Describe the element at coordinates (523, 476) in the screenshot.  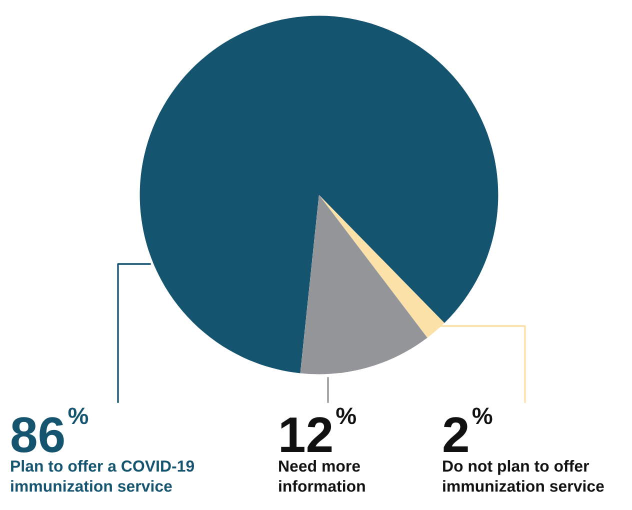
I see `slice-label: Do not plan to offer immunization service` at that location.